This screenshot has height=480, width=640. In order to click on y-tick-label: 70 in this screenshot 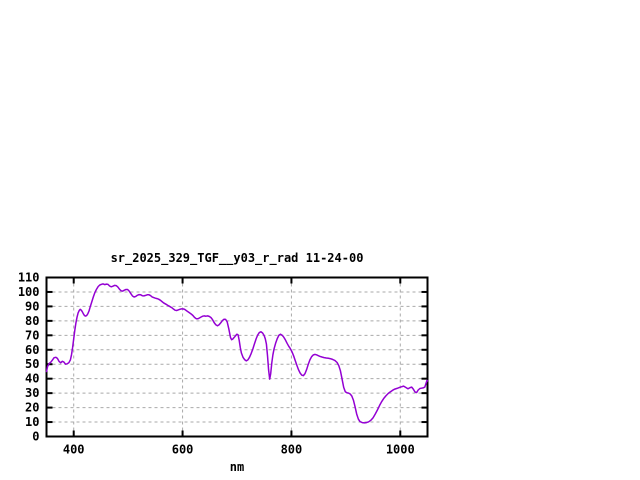, I will do `click(32, 335)`.